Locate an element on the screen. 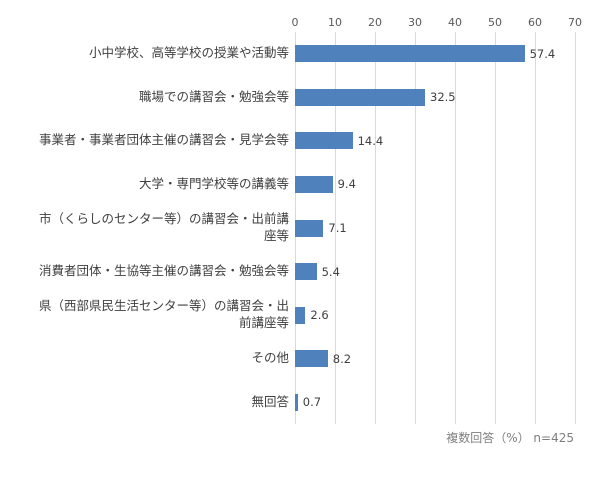 The height and width of the screenshot is (494, 614). bar-row: その他 8.2 is located at coordinates (307, 359).